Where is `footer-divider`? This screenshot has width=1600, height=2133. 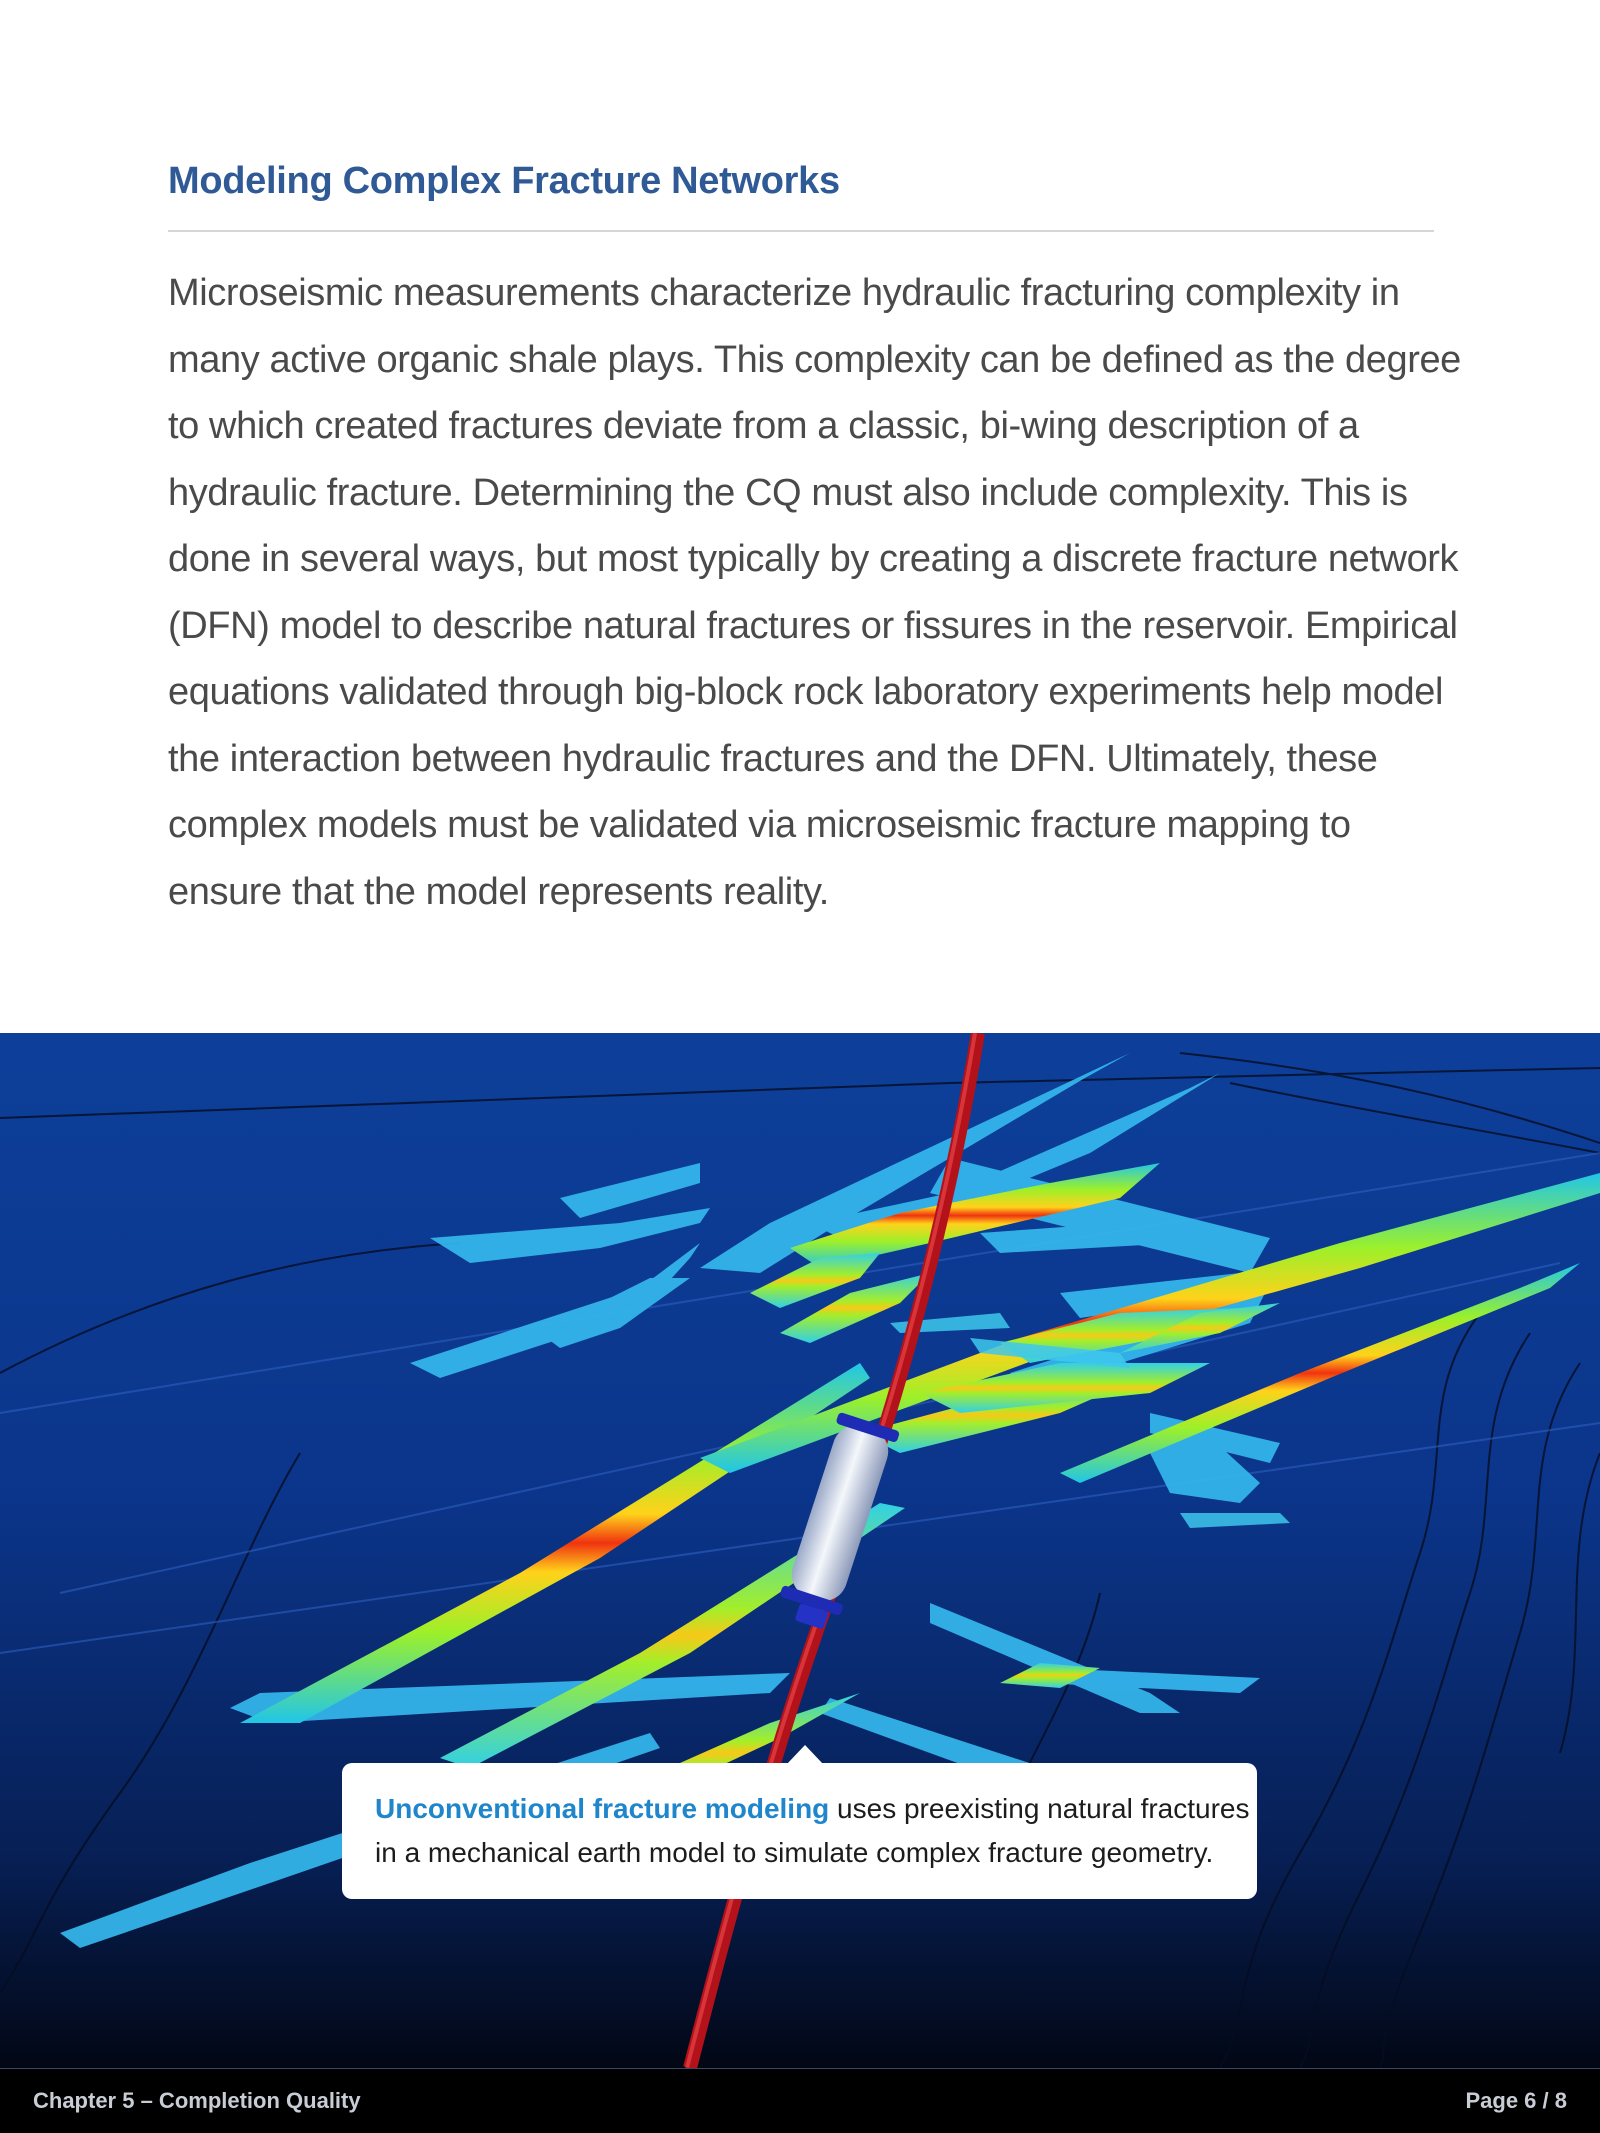 footer-divider is located at coordinates (800, 2068).